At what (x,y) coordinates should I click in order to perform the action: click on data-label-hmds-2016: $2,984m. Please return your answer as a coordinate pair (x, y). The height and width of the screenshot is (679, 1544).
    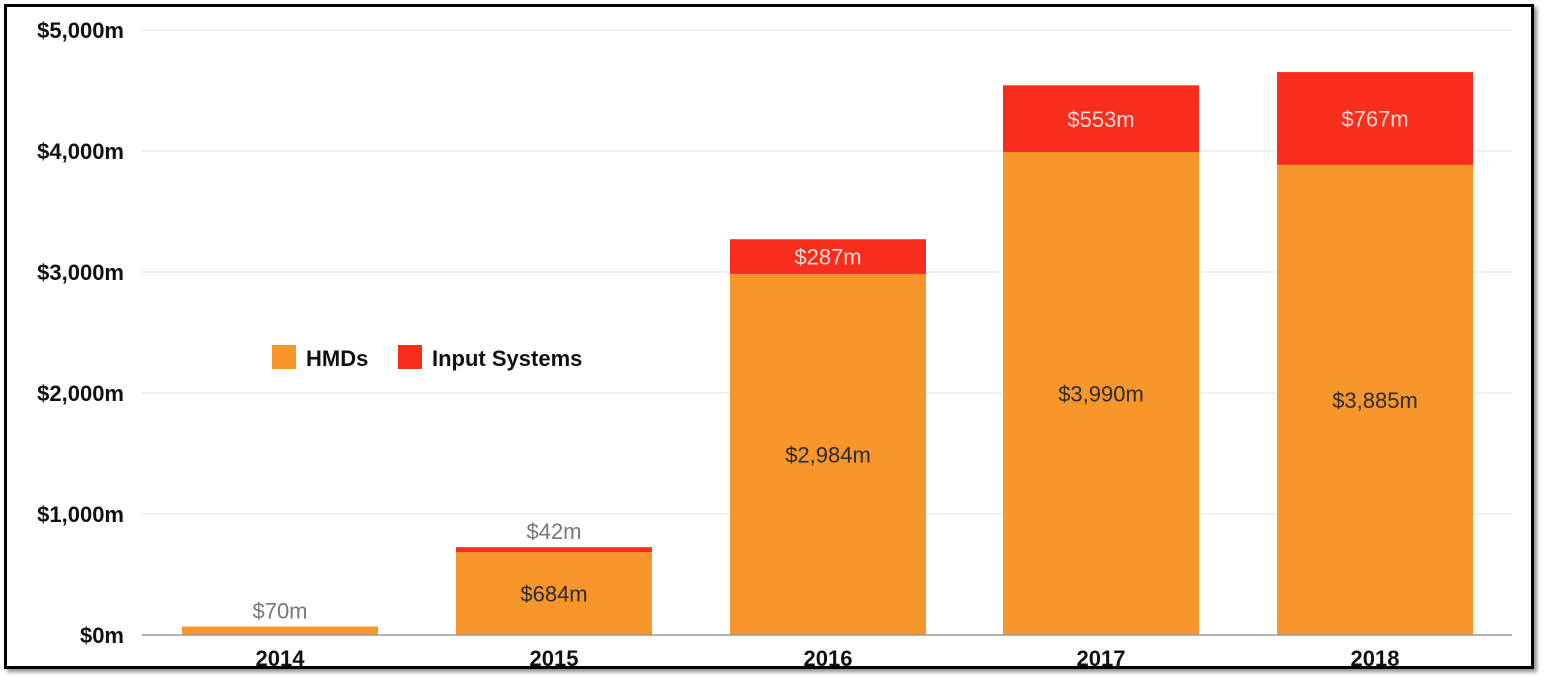
    Looking at the image, I should click on (828, 454).